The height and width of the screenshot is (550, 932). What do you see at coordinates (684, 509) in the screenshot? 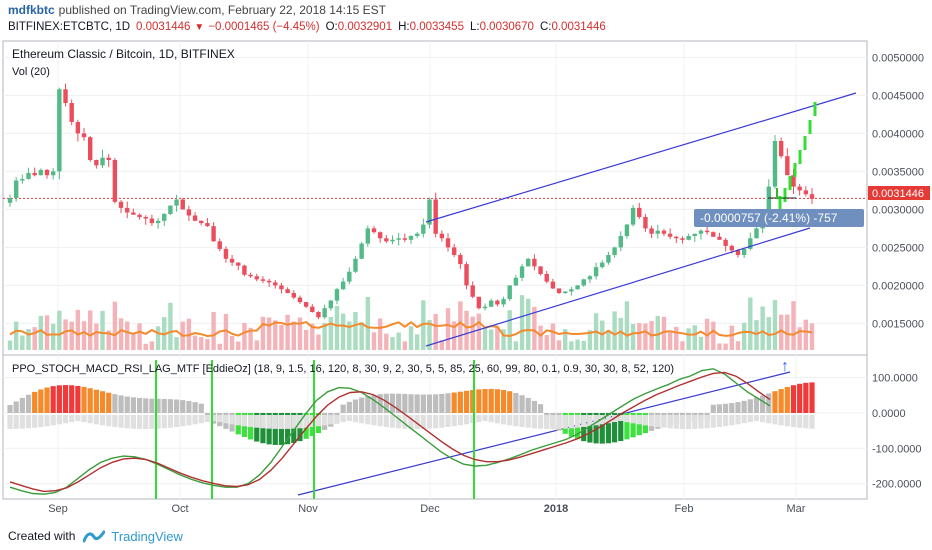
I see `x-tick-label: Feb` at bounding box center [684, 509].